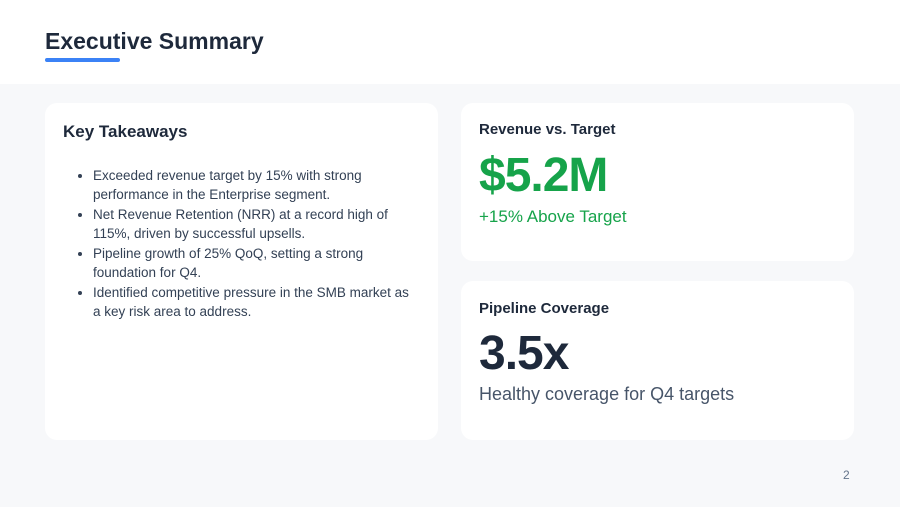 This screenshot has height=507, width=900. What do you see at coordinates (607, 394) in the screenshot?
I see `metric-note: Healthy coverage for Q4 targets` at bounding box center [607, 394].